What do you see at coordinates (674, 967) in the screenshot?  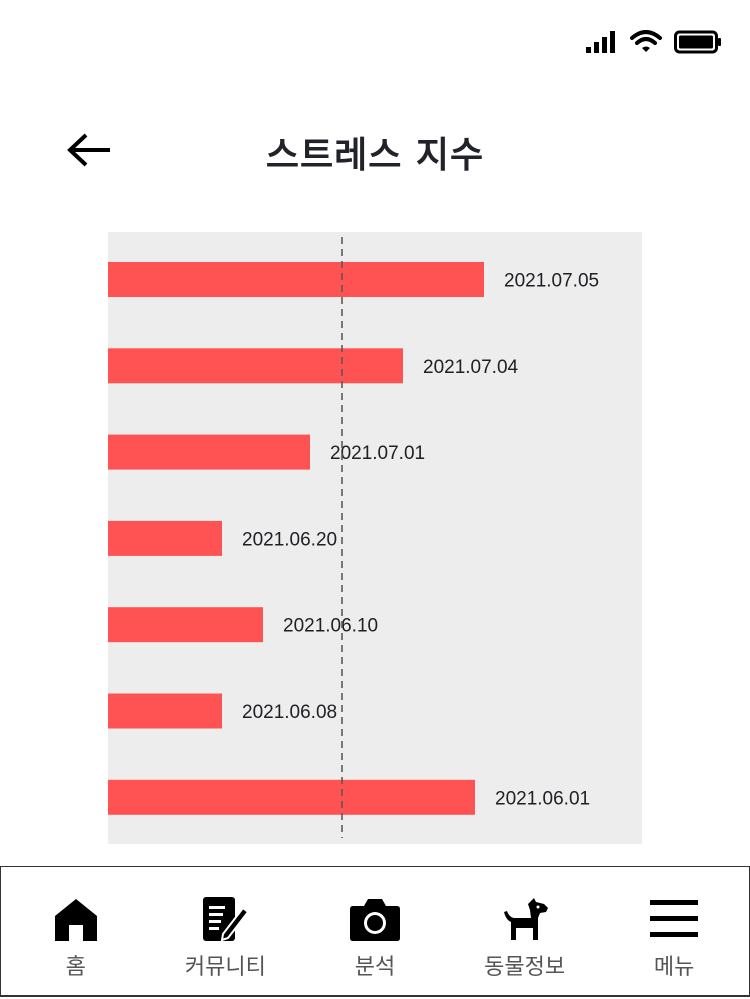 I see `nav-menu-label: 메뉴` at bounding box center [674, 967].